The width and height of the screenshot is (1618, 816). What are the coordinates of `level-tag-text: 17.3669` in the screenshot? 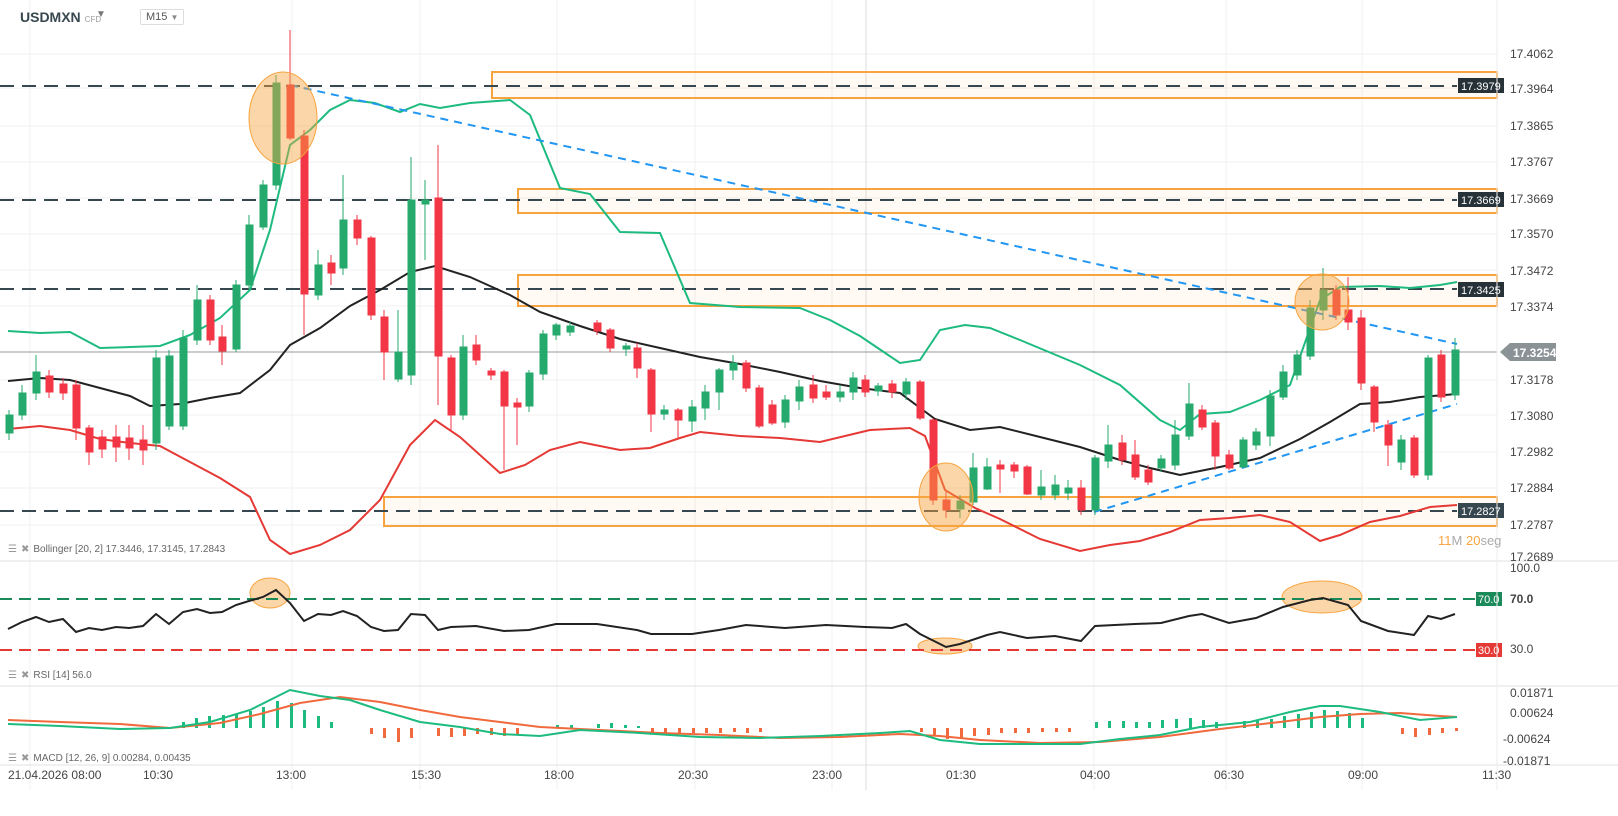 It's located at (1481, 201).